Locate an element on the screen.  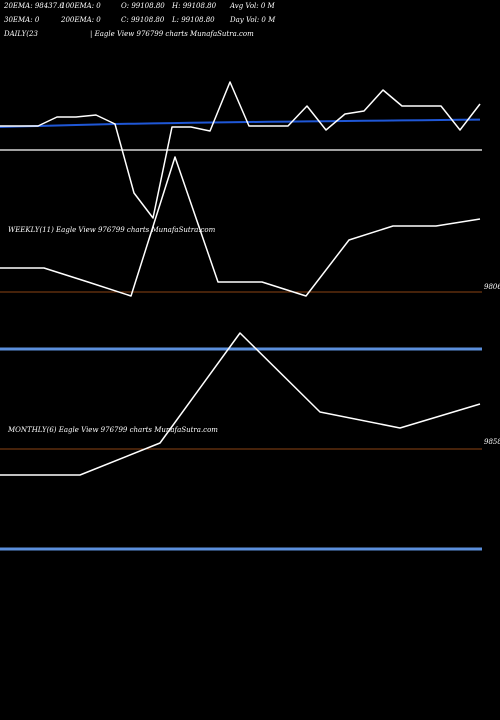
ema200-value: 200EMA: 0 is located at coordinates (81, 20).